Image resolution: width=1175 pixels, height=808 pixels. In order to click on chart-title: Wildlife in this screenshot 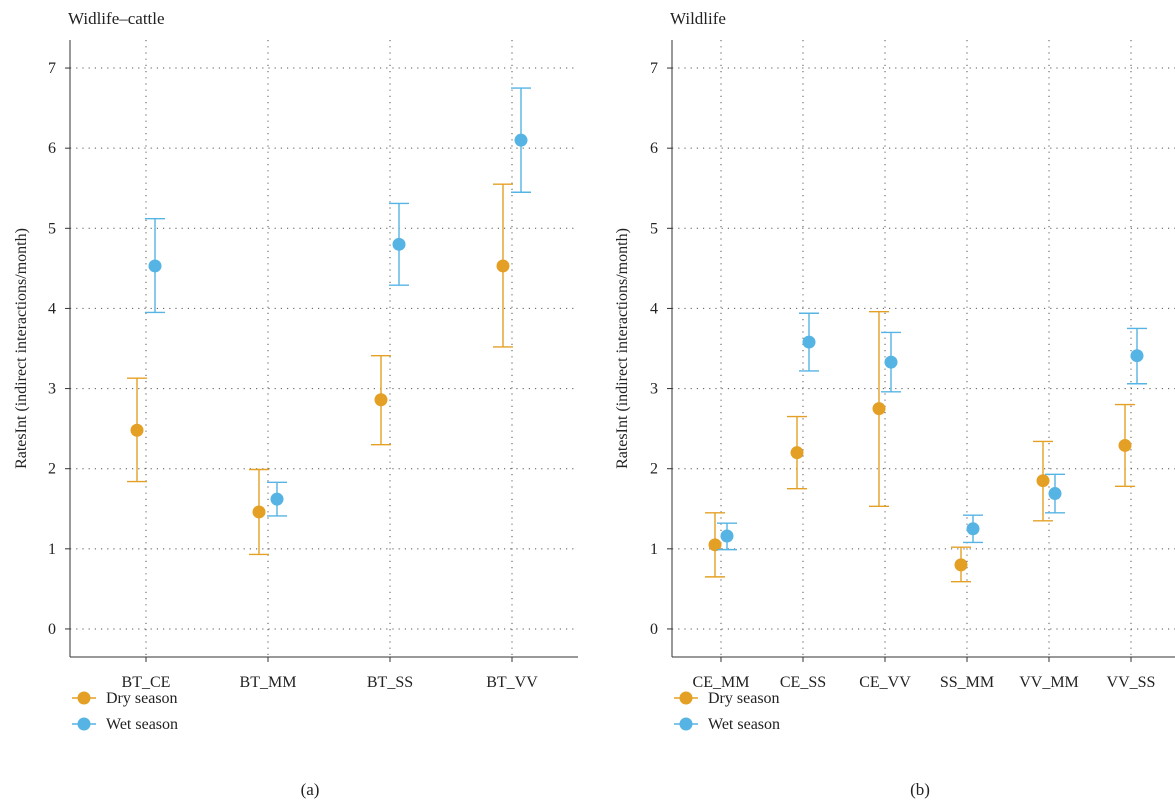, I will do `click(698, 18)`.